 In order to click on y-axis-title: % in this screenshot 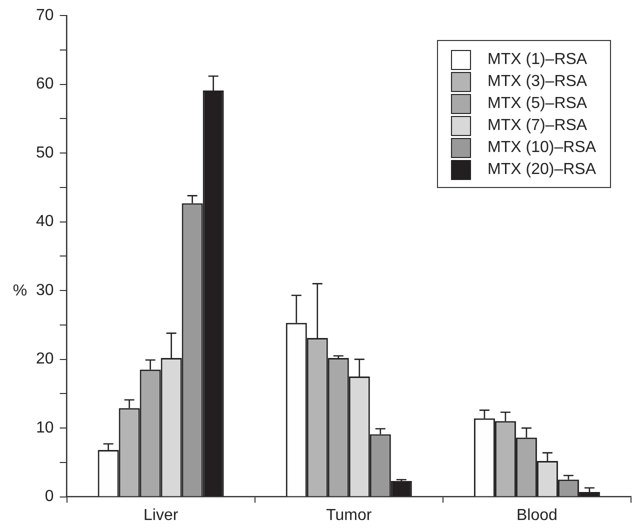, I will do `click(20, 291)`.